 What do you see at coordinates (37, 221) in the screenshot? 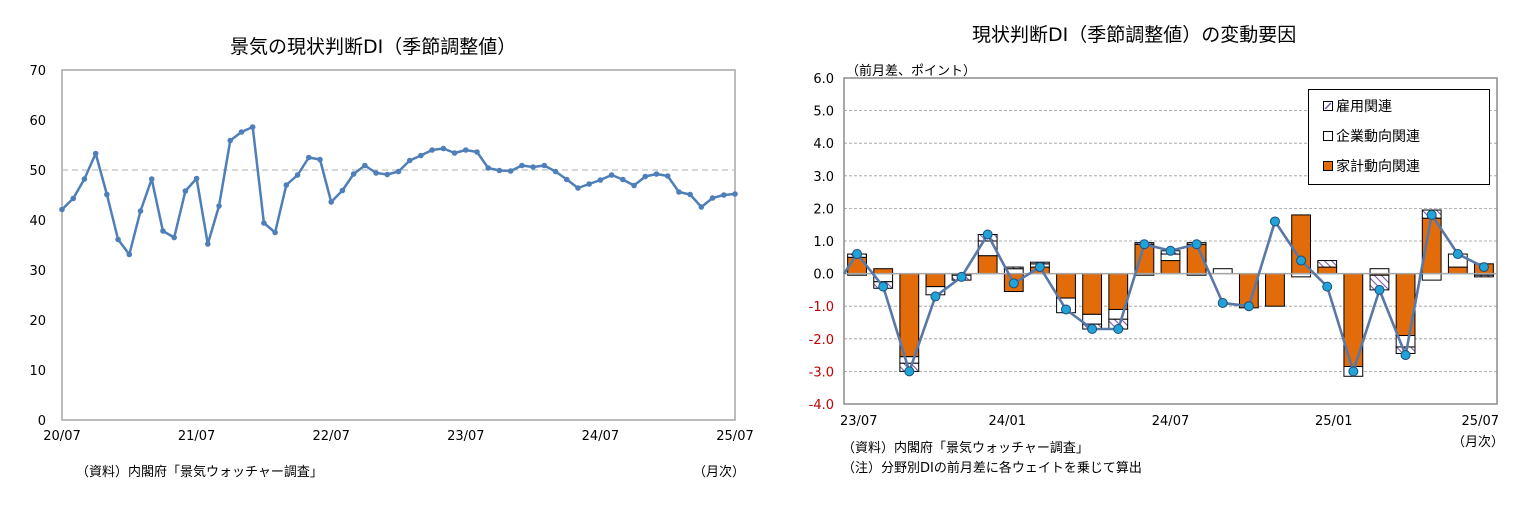
I see `y-tick-label: 40` at bounding box center [37, 221].